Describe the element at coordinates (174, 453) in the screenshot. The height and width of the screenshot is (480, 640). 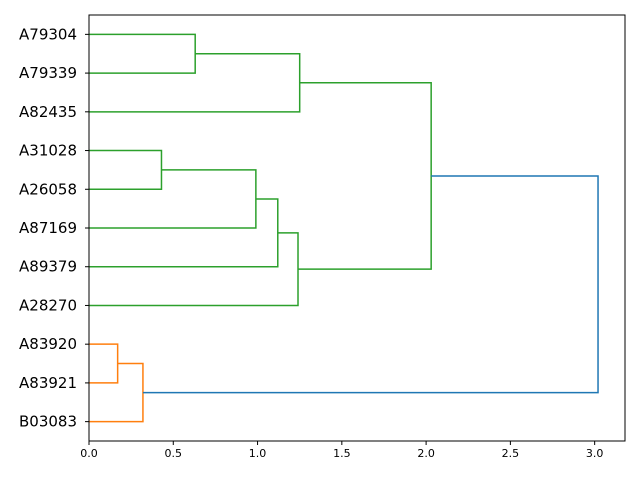
I see `x-tick-label: 0.5` at that location.